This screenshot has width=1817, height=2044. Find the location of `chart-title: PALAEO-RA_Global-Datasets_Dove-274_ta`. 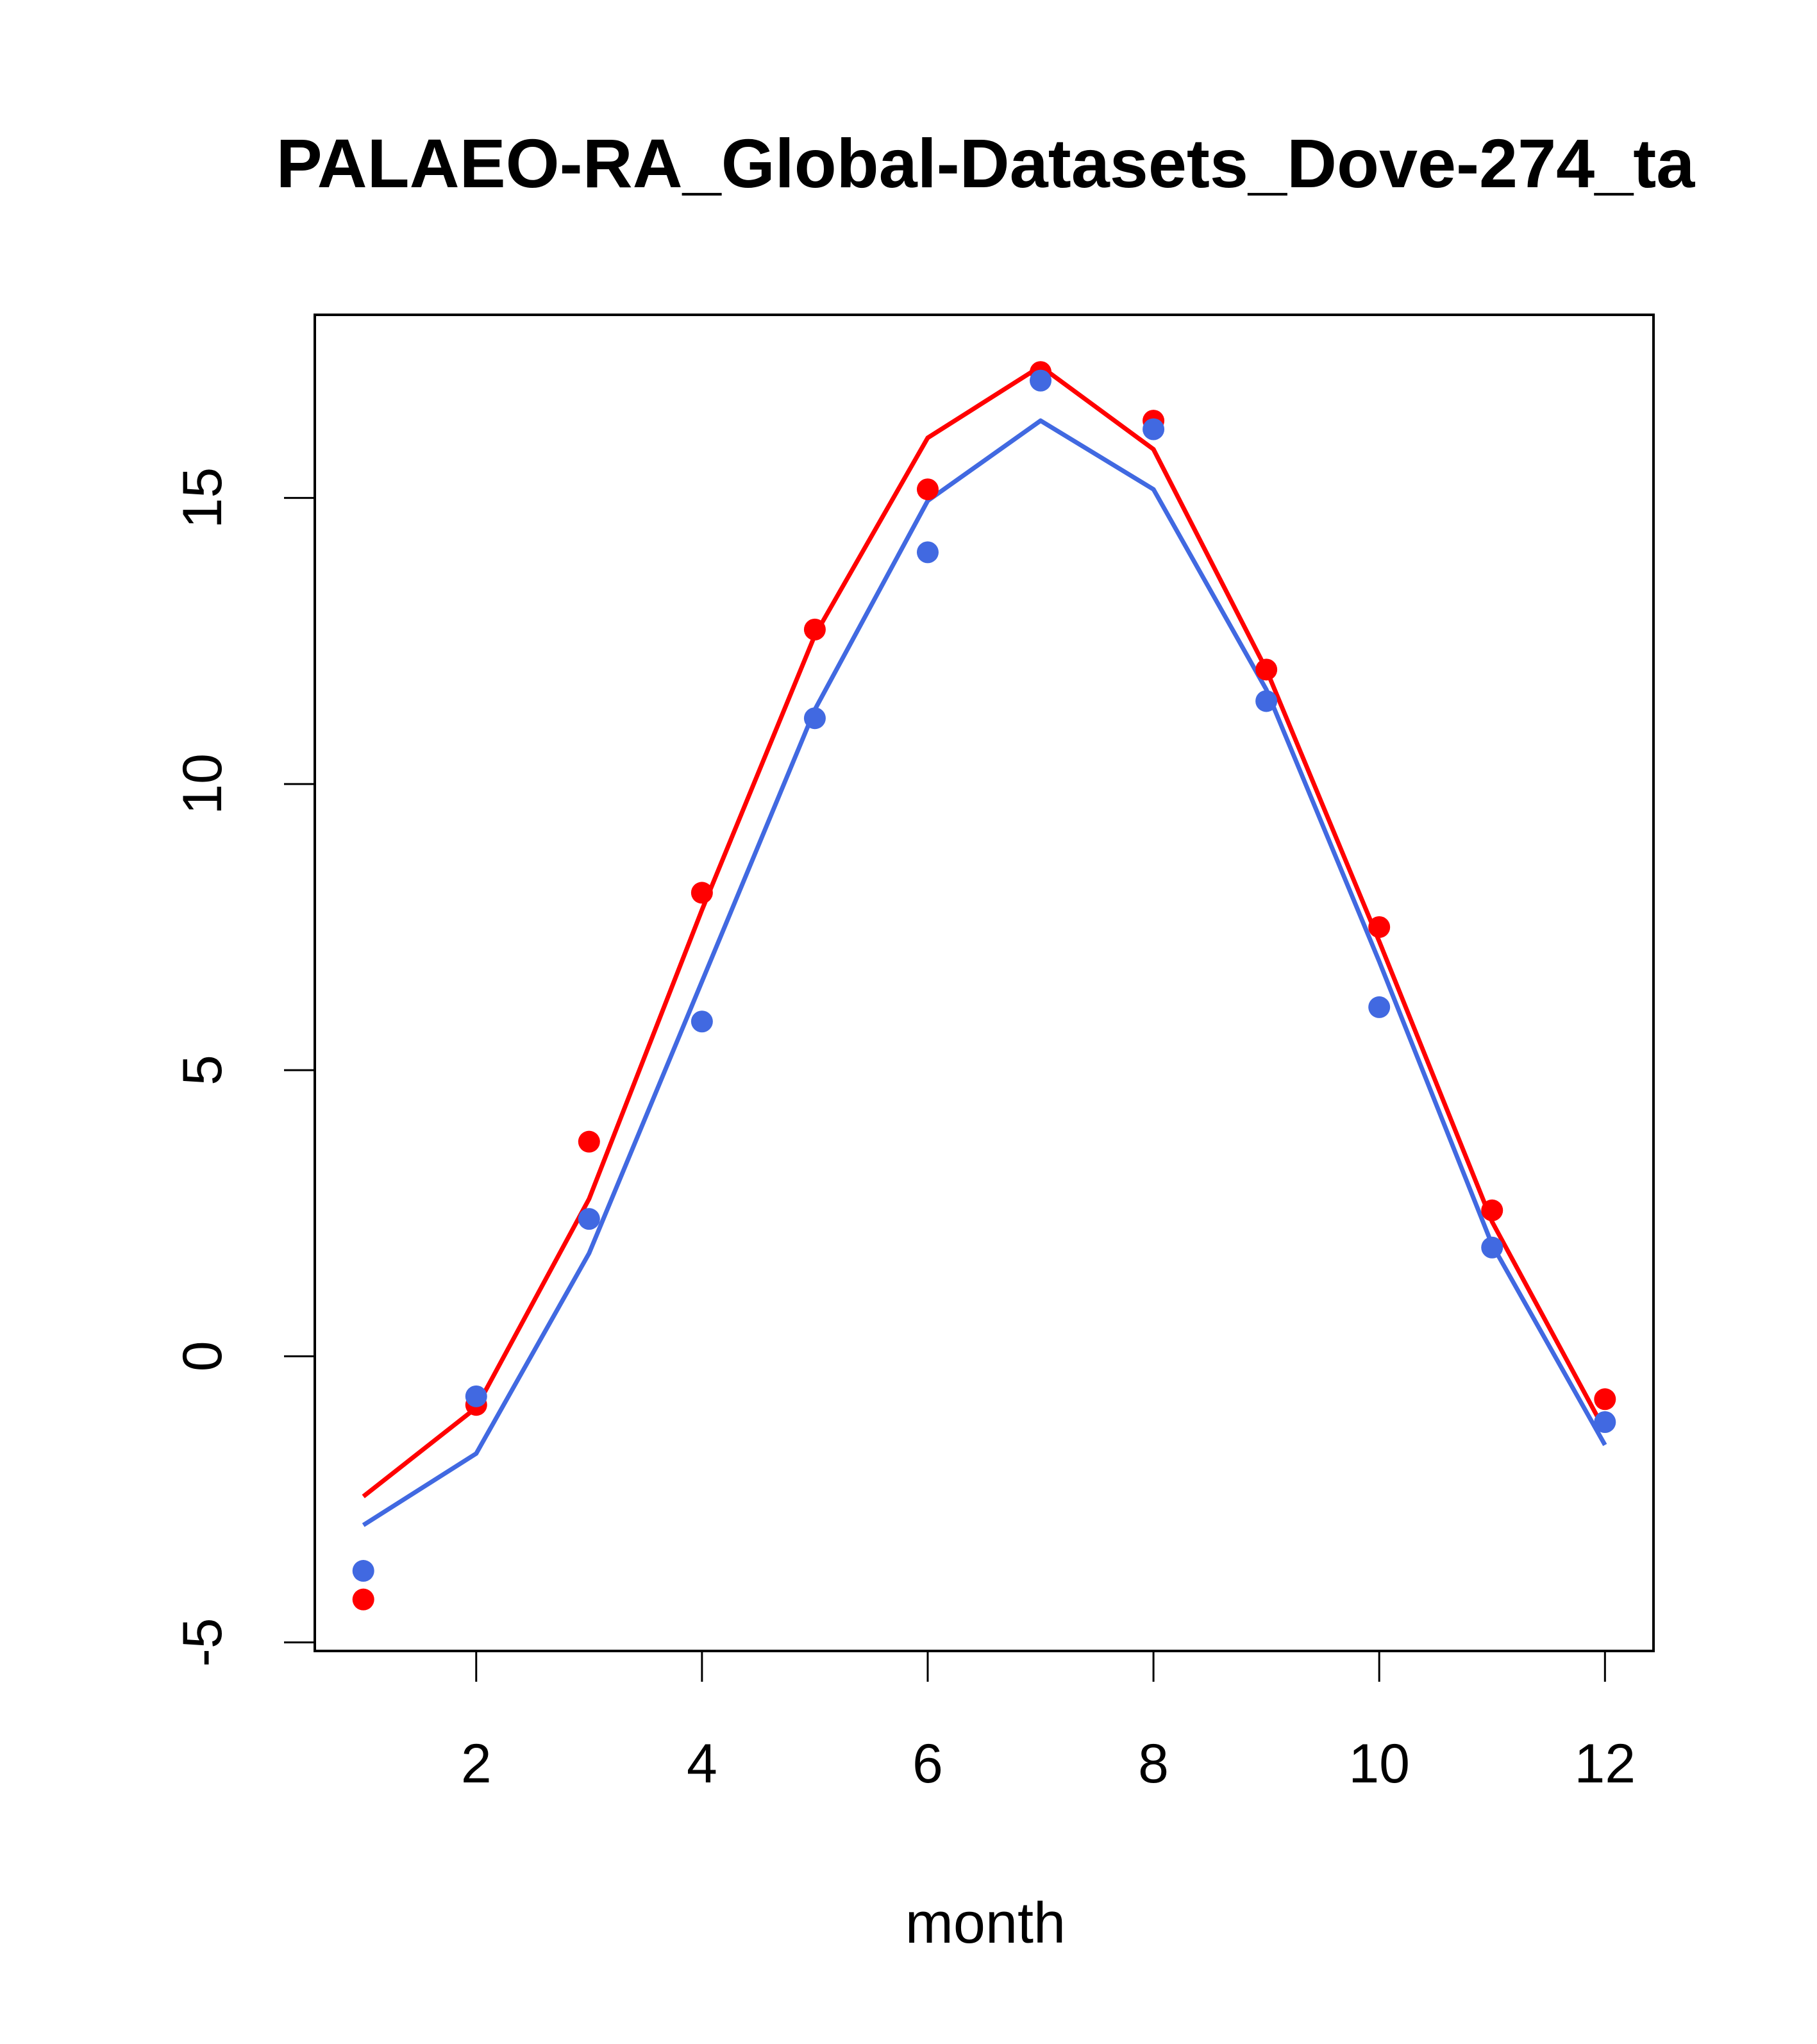

chart-title: PALAEO-RA_Global-Datasets_Dove-274_ta is located at coordinates (986, 163).